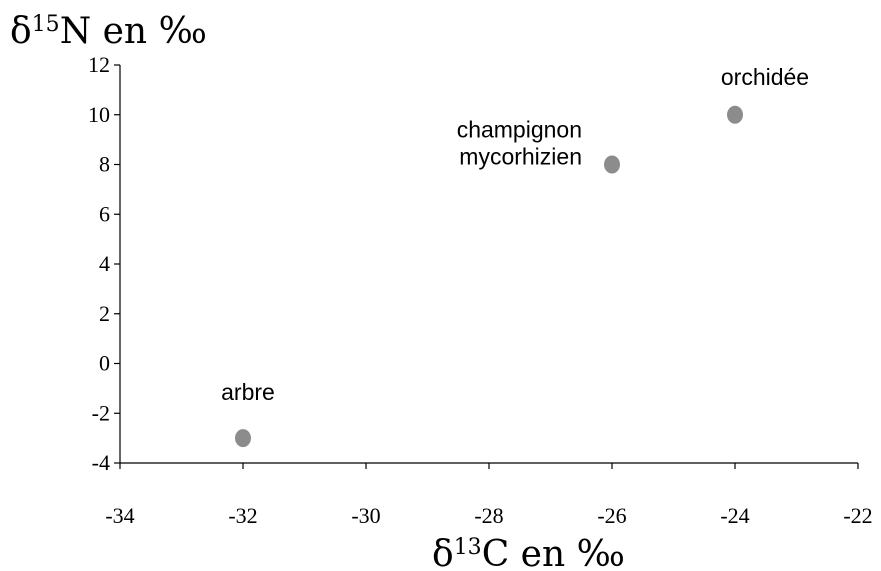  What do you see at coordinates (765, 77) in the screenshot?
I see `data-point-label: orchidée` at bounding box center [765, 77].